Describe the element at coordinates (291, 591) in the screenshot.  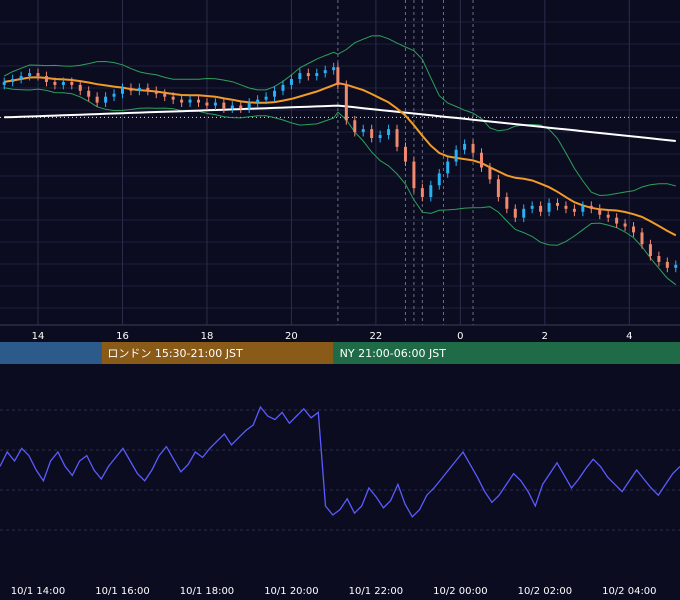
I see `oscillator-x-tick-label: 10/1 20:00` at that location.